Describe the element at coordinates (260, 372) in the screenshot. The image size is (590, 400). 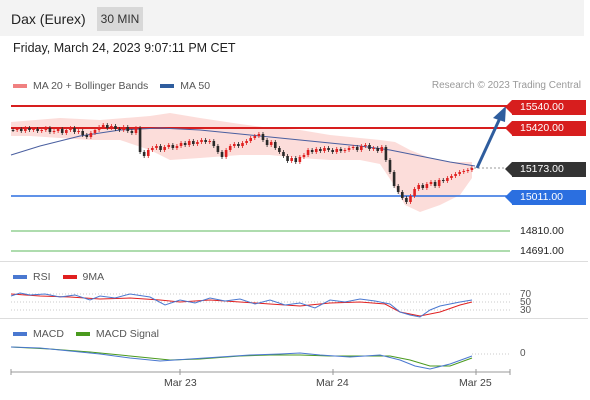
I see `x-axis` at that location.